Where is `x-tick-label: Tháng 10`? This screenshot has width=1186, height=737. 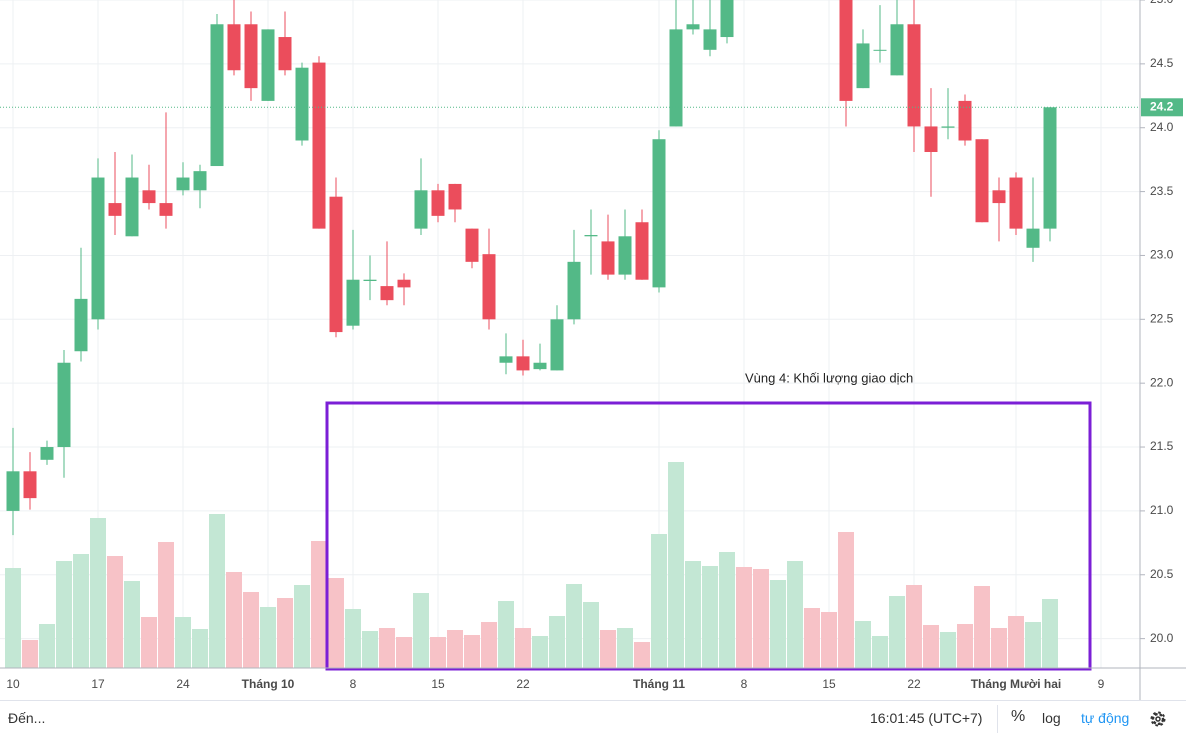 x-tick-label: Tháng 10 is located at coordinates (268, 684).